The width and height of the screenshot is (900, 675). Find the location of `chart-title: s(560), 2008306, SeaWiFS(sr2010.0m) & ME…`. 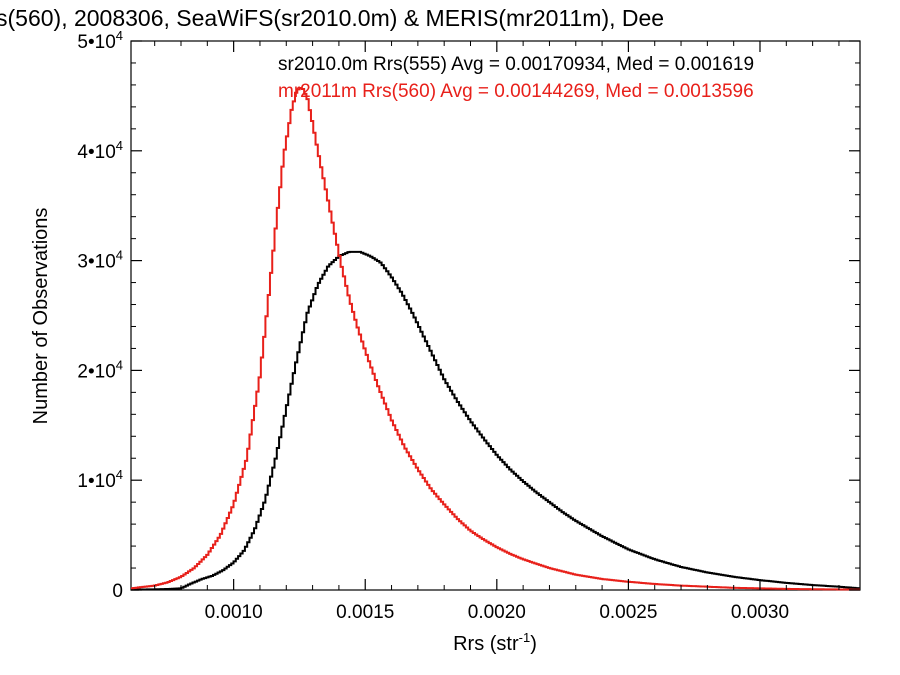

chart-title: s(560), 2008306, SeaWiFS(sr2010.0m) & ME… is located at coordinates (332, 18).